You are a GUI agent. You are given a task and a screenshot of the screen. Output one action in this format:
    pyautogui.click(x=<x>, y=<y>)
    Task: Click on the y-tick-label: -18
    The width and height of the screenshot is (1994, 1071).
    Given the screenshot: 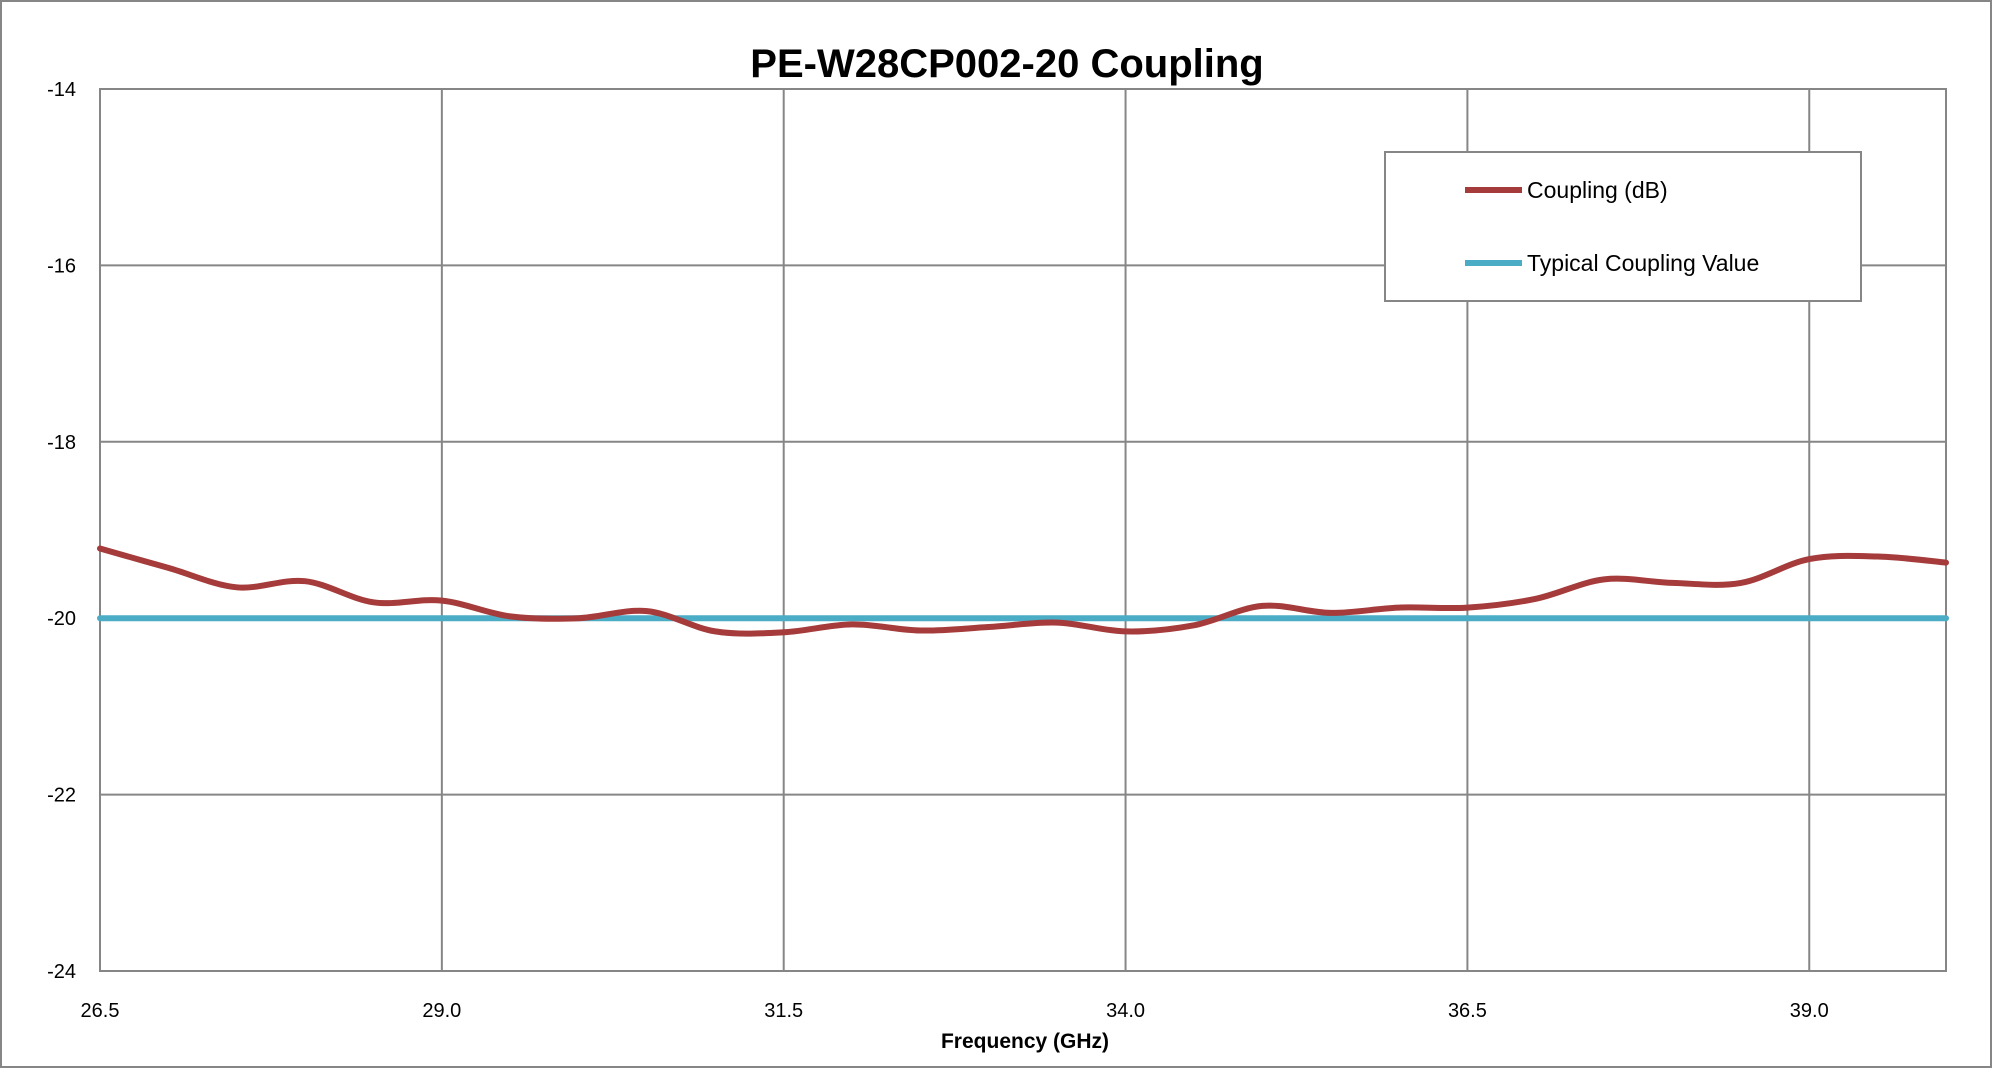 What is the action you would take?
    pyautogui.click(x=61, y=443)
    